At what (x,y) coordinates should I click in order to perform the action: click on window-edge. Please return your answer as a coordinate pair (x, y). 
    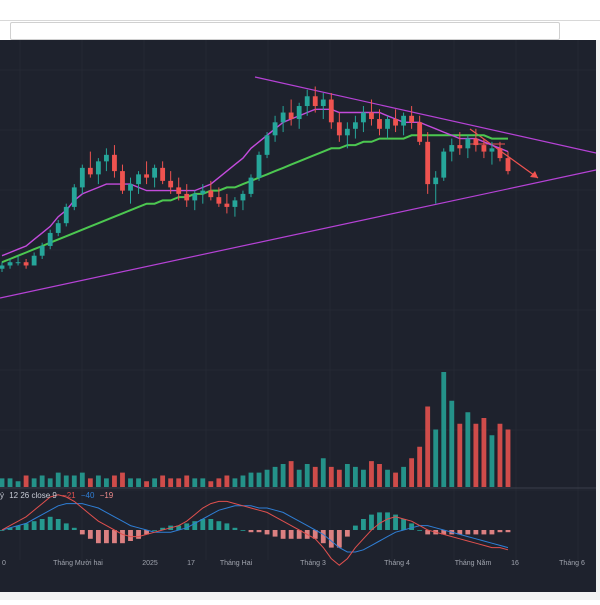
    Looking at the image, I should click on (598, 320).